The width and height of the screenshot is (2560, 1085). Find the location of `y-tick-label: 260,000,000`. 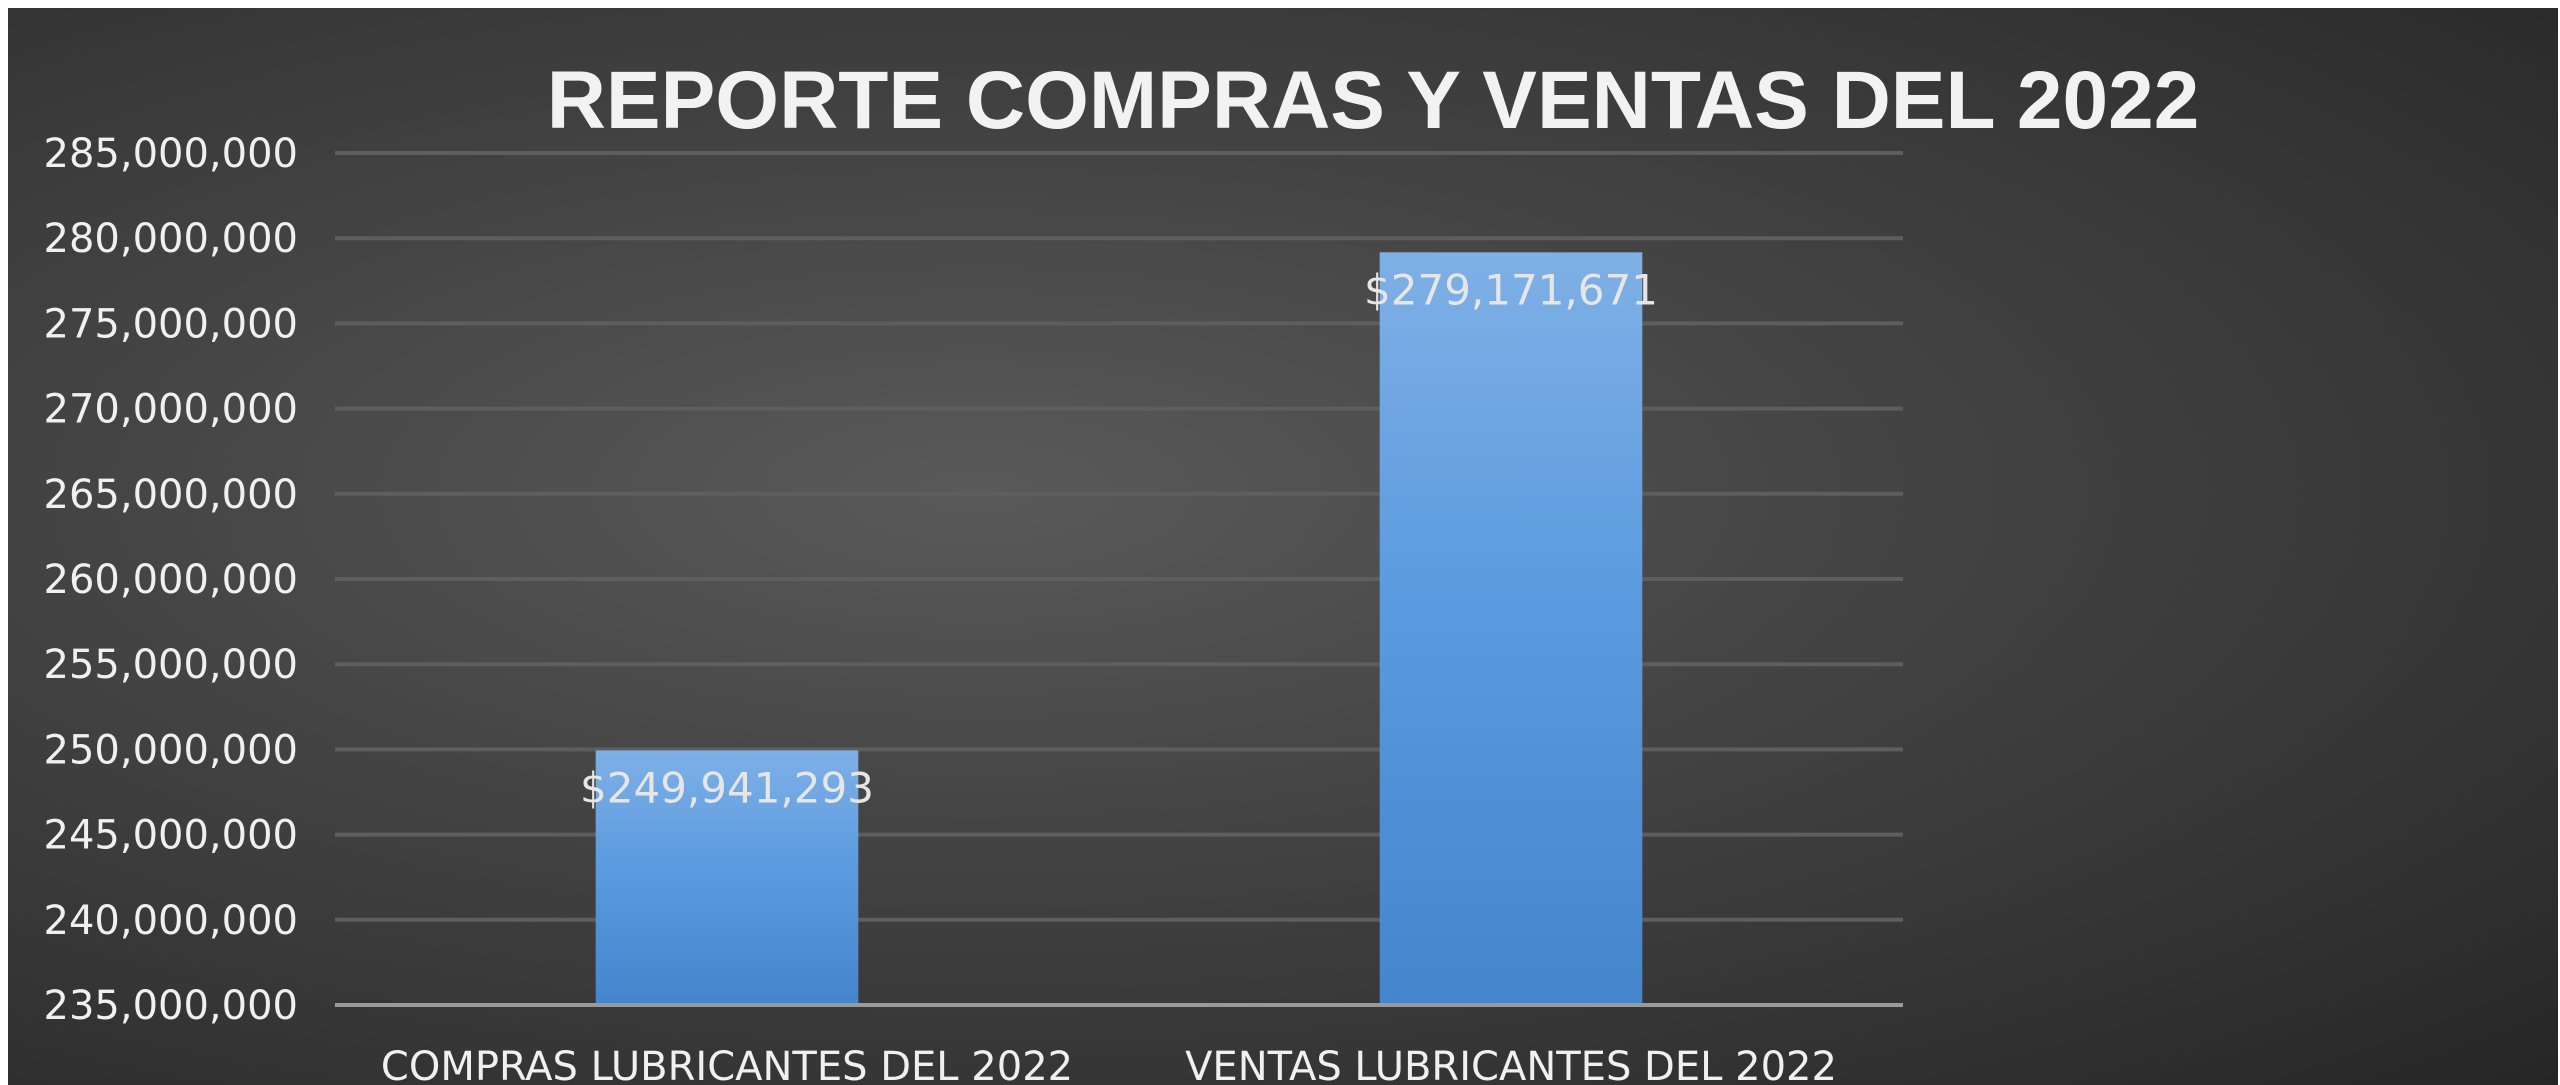

y-tick-label: 260,000,000 is located at coordinates (171, 580).